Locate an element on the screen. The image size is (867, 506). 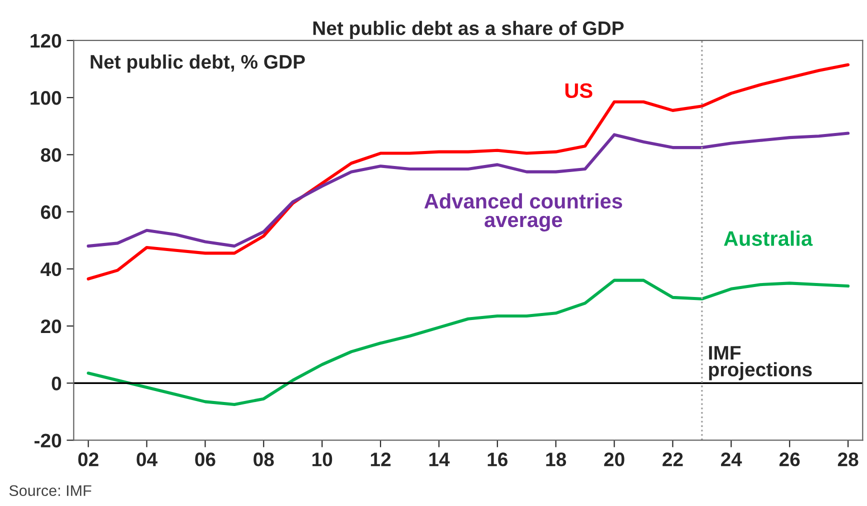
x-tick-label: 10 is located at coordinates (322, 459).